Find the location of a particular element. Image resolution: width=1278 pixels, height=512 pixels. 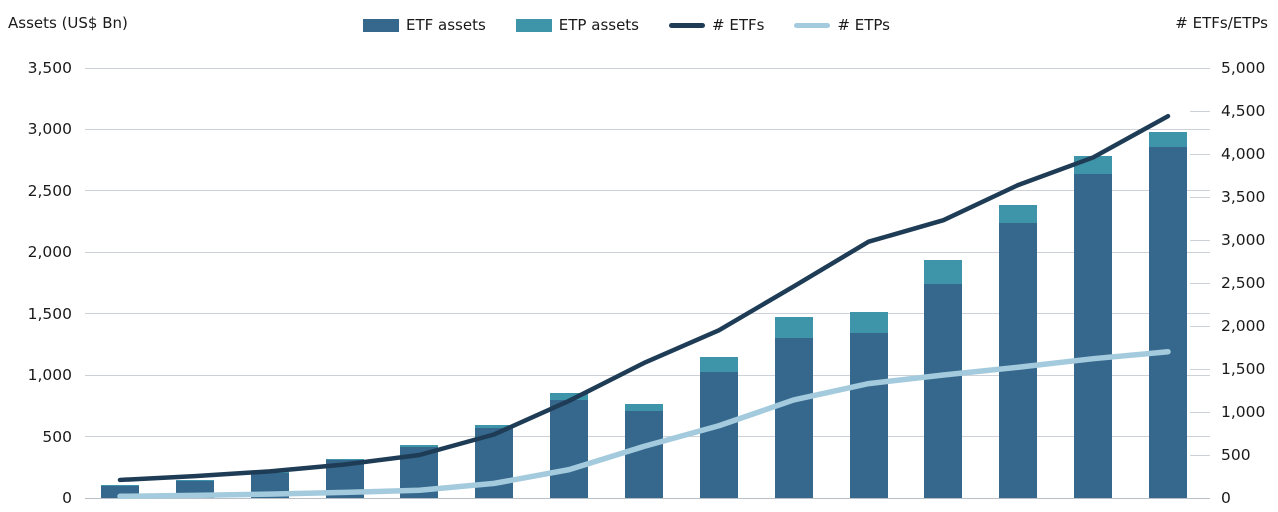

right-axis-tick-label: 3,500 is located at coordinates (1243, 197).